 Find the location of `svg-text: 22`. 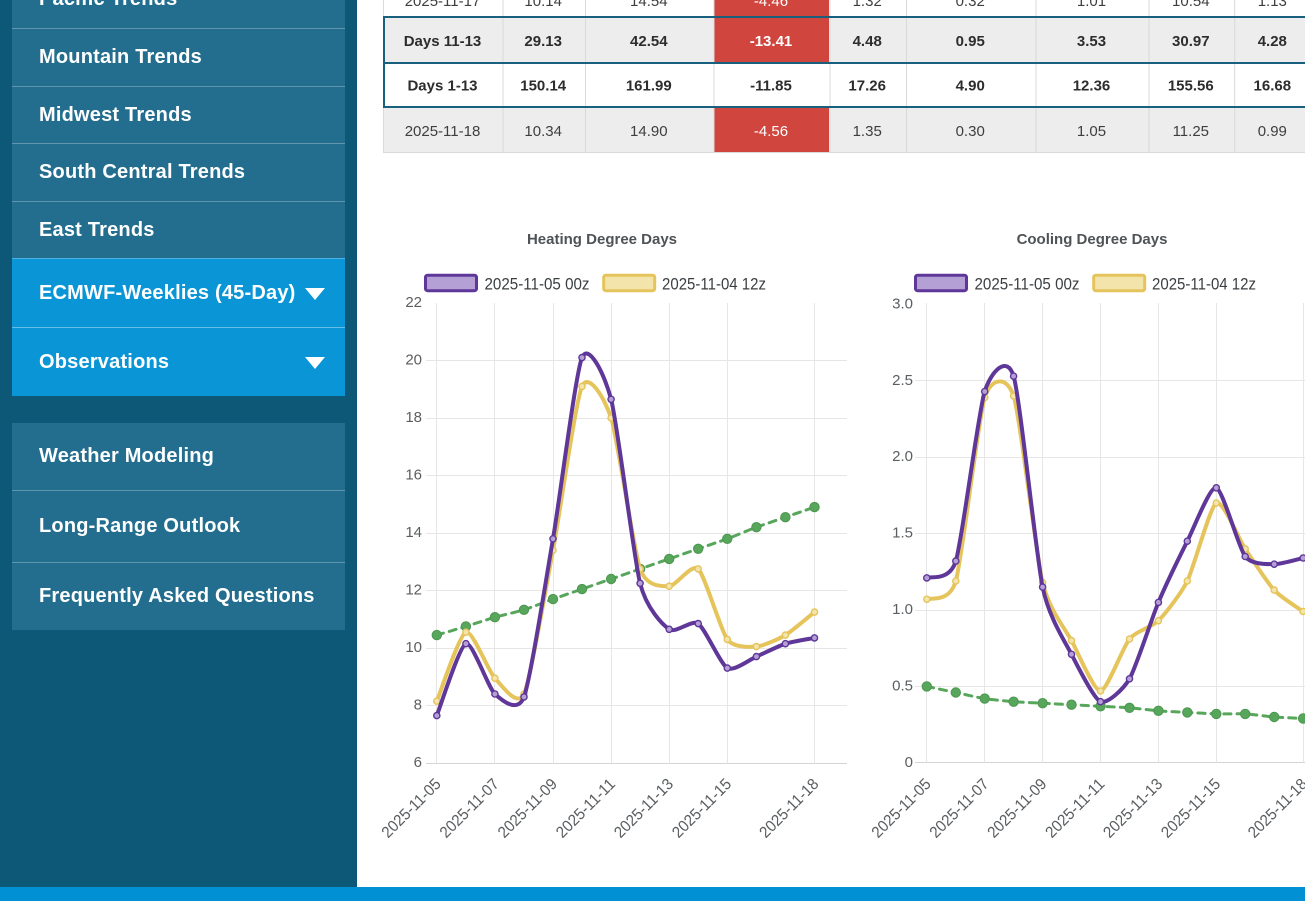

svg-text: 22 is located at coordinates (413, 302).